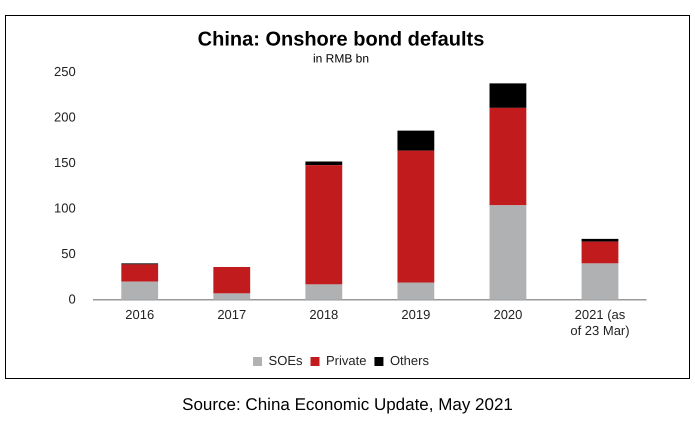 This screenshot has height=432, width=695. Describe the element at coordinates (231, 314) in the screenshot. I see `x-tick-label: 2017` at that location.